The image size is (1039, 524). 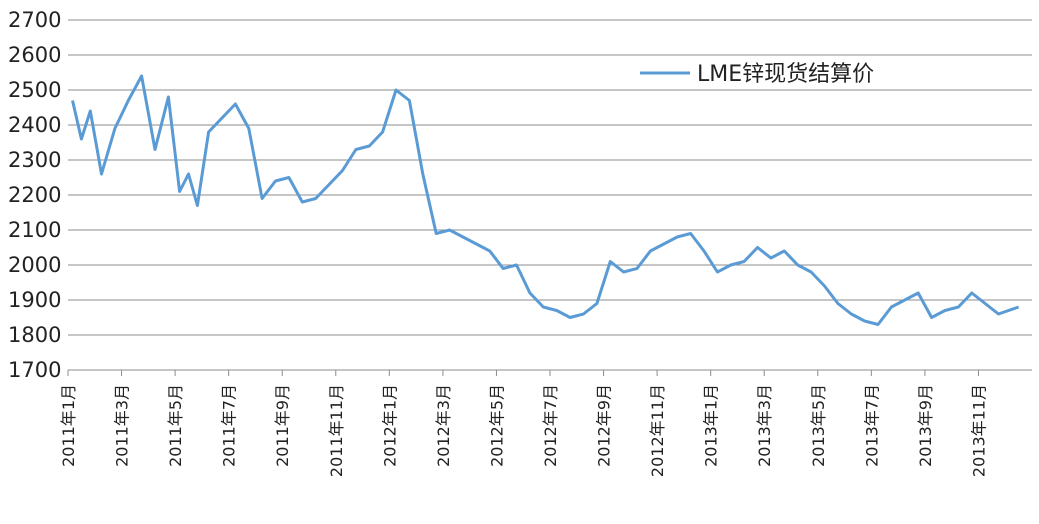 I want to click on x-tick-label: 2012年11月, so click(x=657, y=430).